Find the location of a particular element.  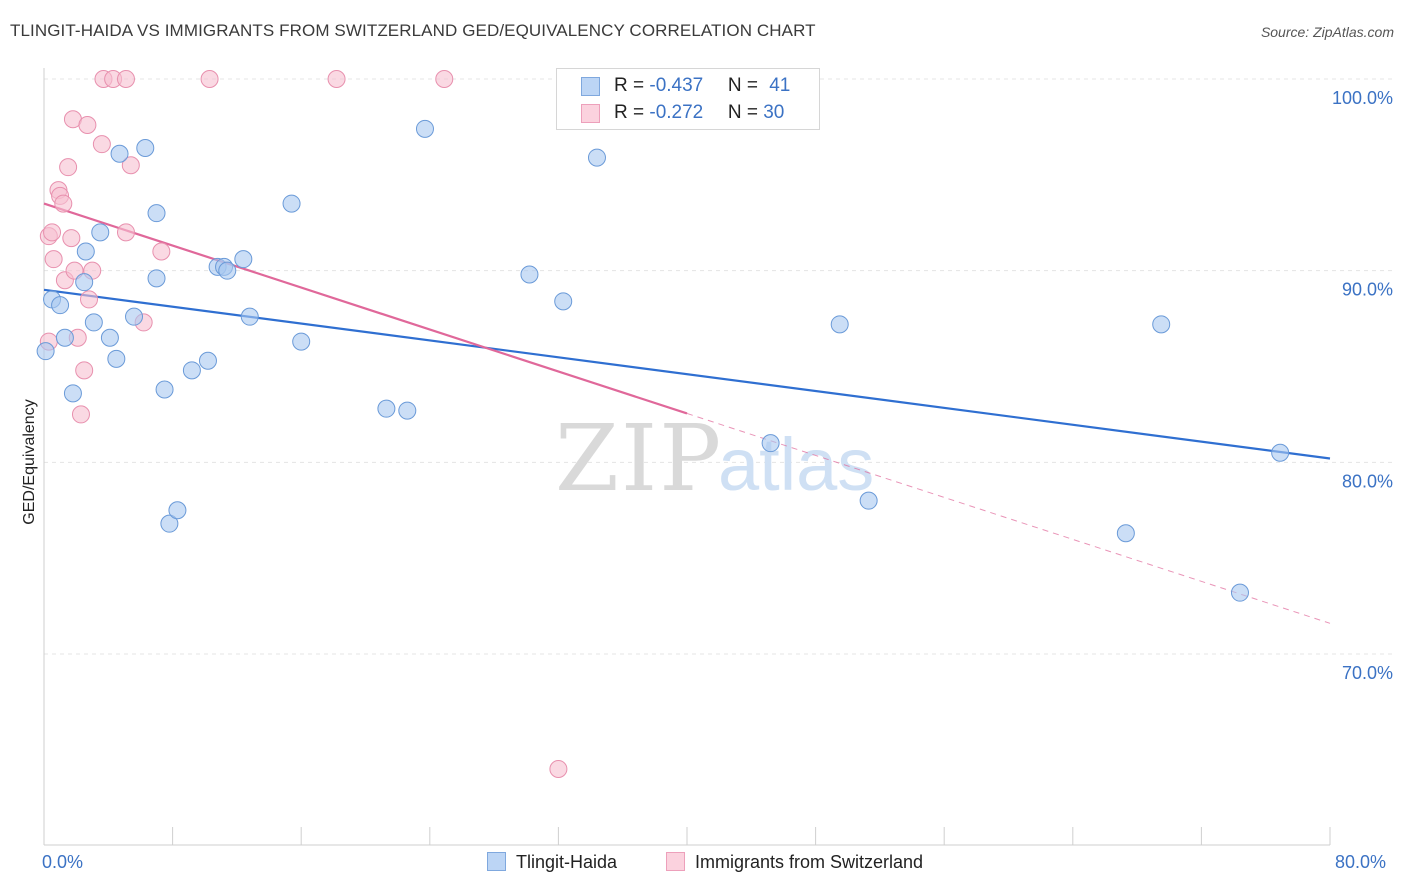

bottom-legend-label-switzerland: Immigrants from Switzerland is located at coordinates (809, 862).